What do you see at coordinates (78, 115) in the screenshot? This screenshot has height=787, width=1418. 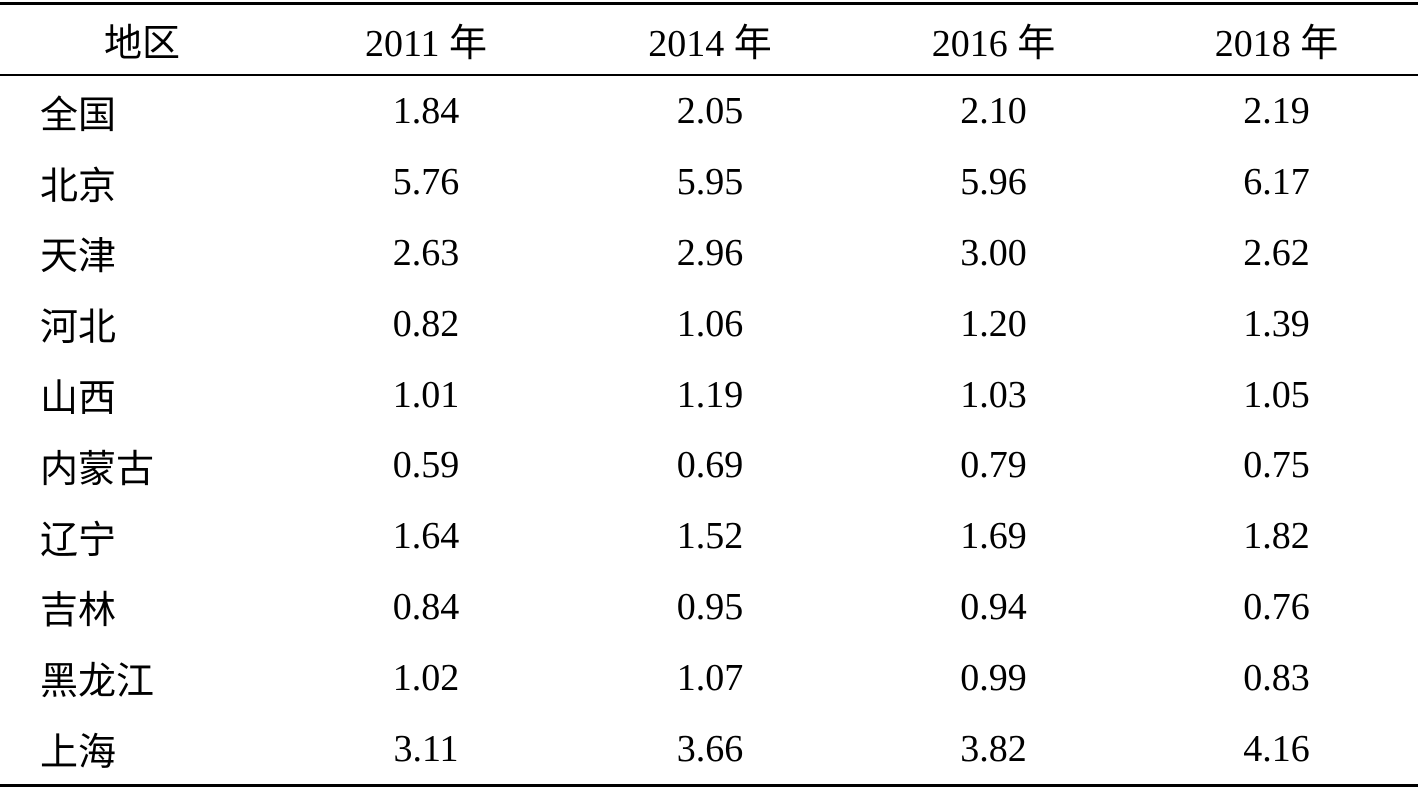 I see `region-cell: 全国` at bounding box center [78, 115].